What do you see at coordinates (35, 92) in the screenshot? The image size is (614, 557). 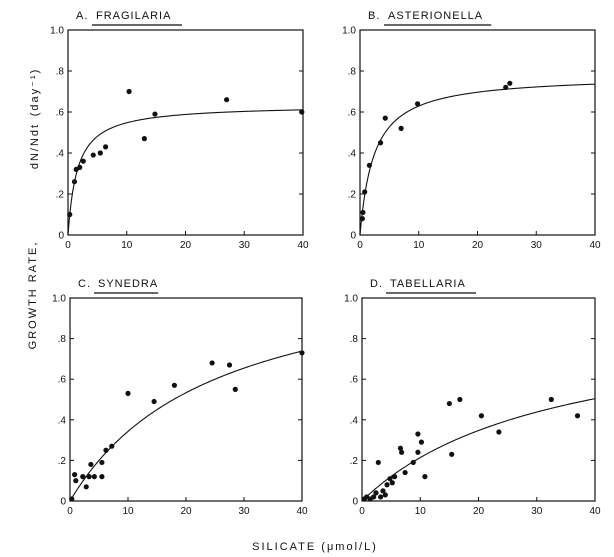 I see `y-axis-label-unit: (day⁻¹)` at bounding box center [35, 92].